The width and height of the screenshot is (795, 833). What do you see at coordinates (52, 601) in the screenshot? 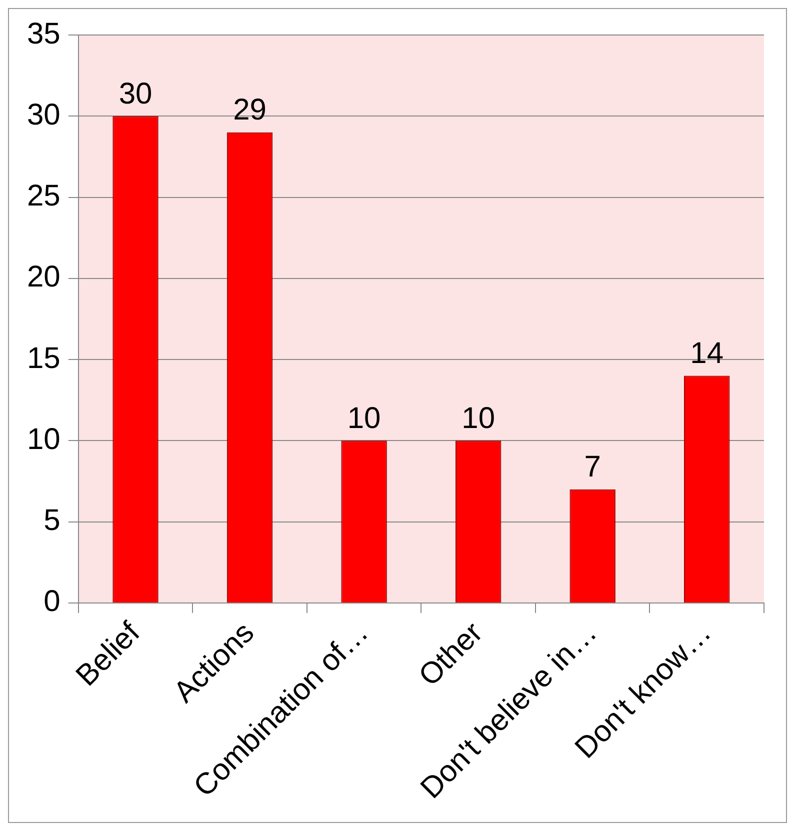
I see `y-tick-label: 0` at bounding box center [52, 601].